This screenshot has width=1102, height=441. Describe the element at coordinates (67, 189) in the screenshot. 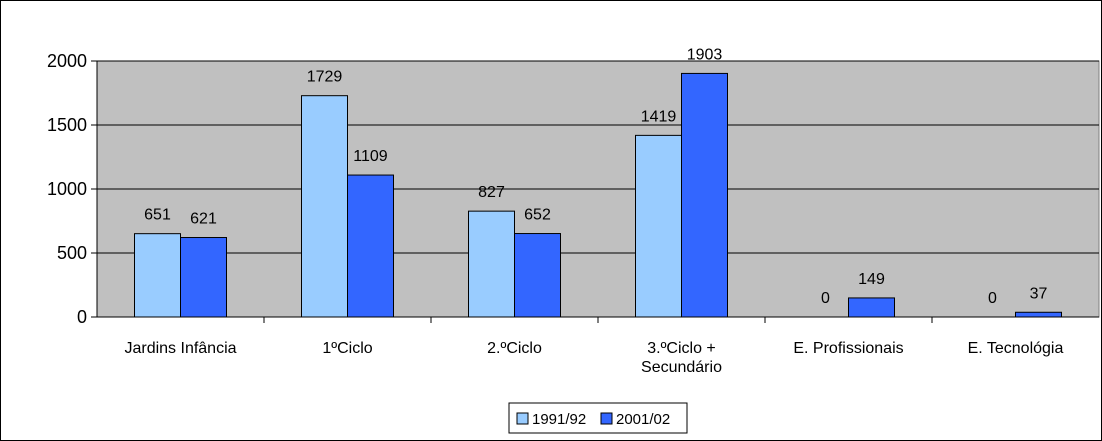

I see `y-tick-label: 1000` at that location.